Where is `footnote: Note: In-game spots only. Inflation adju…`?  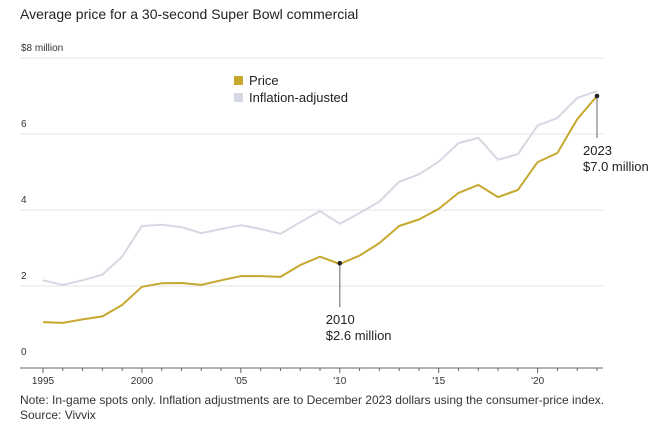
footnote: Note: In-game spots only. Inflation adju… is located at coordinates (312, 400).